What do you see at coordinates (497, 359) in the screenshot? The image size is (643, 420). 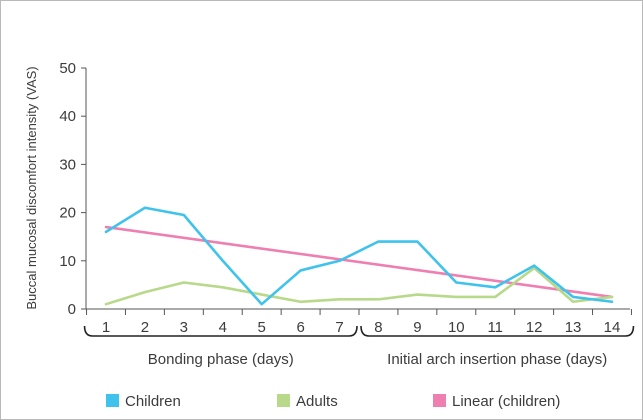 I see `phase-label: Initial arch insertion phase (days)` at bounding box center [497, 359].